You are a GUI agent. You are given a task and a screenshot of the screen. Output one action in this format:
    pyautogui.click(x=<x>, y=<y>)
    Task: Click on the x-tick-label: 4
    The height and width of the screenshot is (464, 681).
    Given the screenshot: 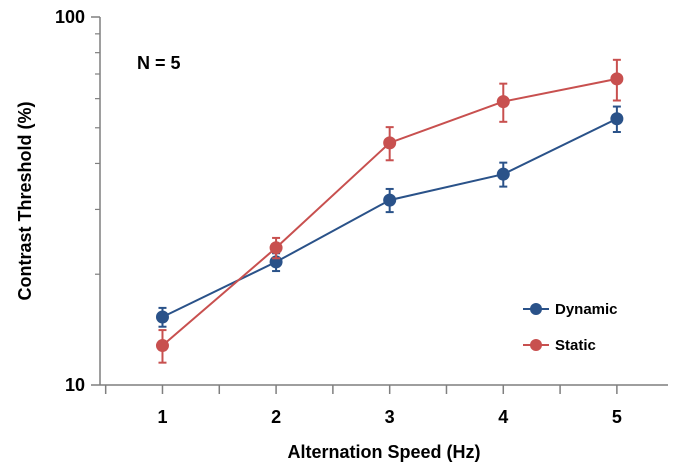 What is the action you would take?
    pyautogui.click(x=503, y=417)
    